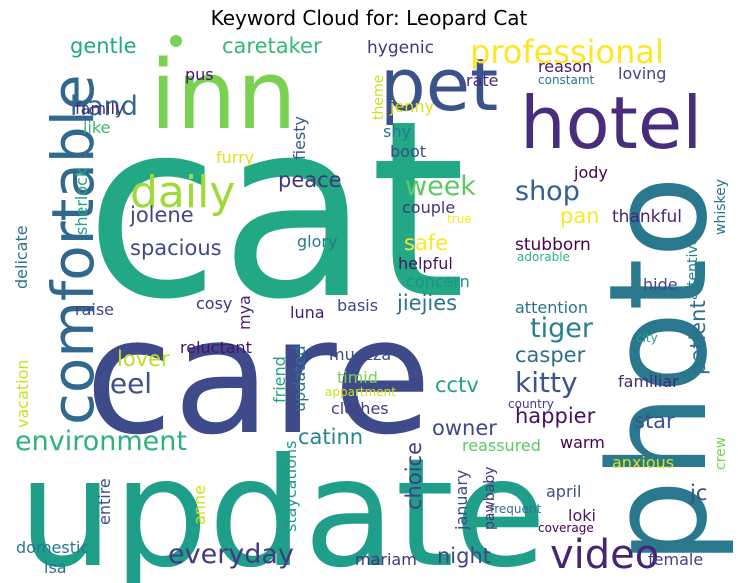 Image resolution: width=738 pixels, height=583 pixels. What do you see at coordinates (555, 416) in the screenshot?
I see `word-happier: happier` at bounding box center [555, 416].